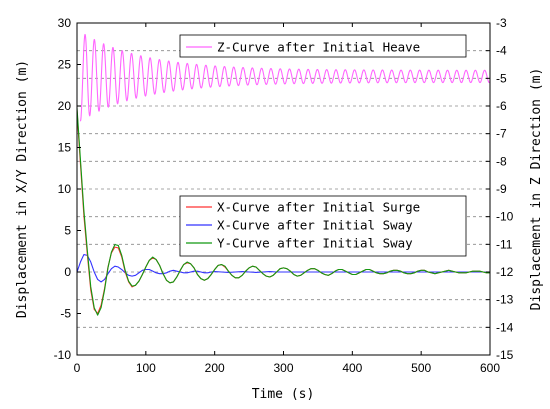 The width and height of the screenshot is (550, 409). Describe the element at coordinates (315, 243) in the screenshot. I see `legend-label-y-sway: Y-Curve after Initial Sway` at that location.